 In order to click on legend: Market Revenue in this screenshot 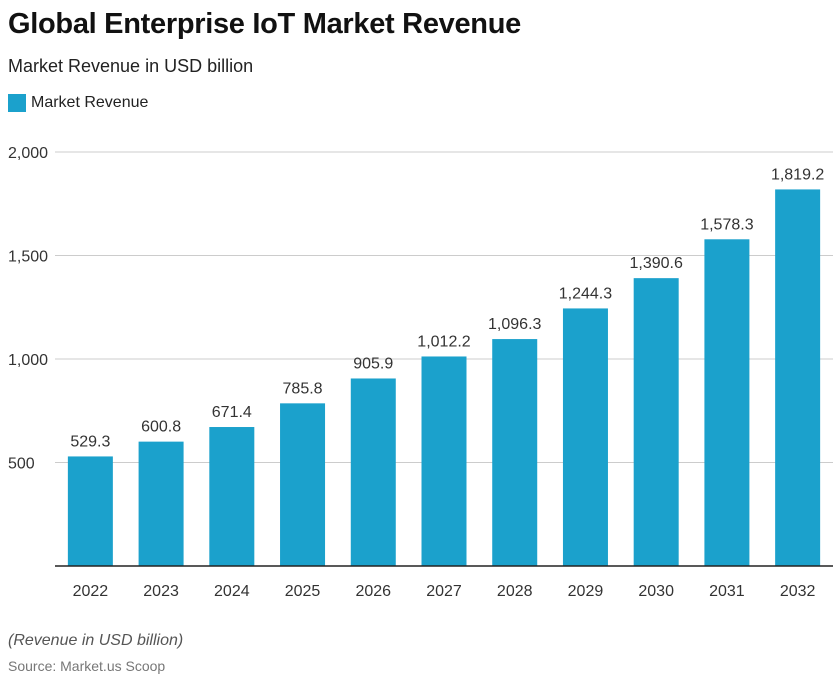, I will do `click(78, 103)`.